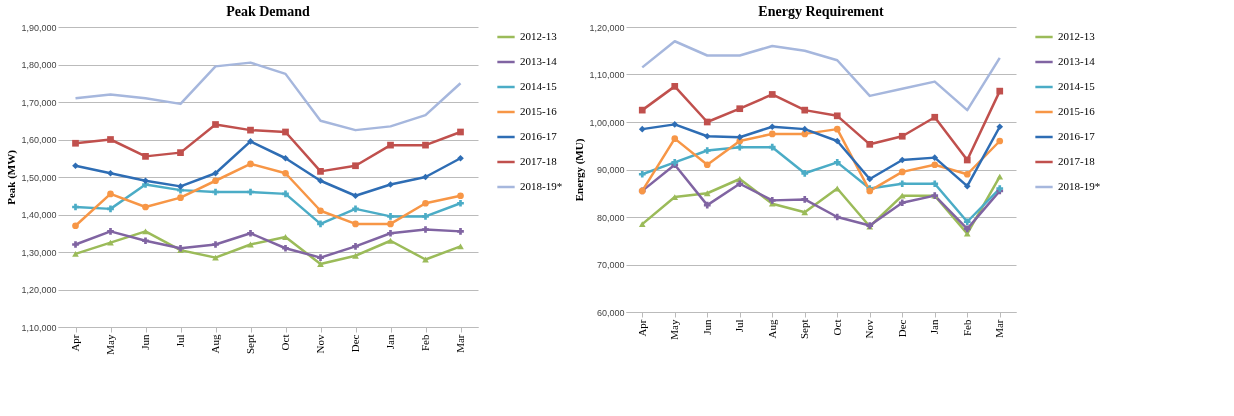 Image resolution: width=1234 pixels, height=416 pixels. What do you see at coordinates (607, 122) in the screenshot?
I see `y-tick-label: 1,00,000` at bounding box center [607, 122].